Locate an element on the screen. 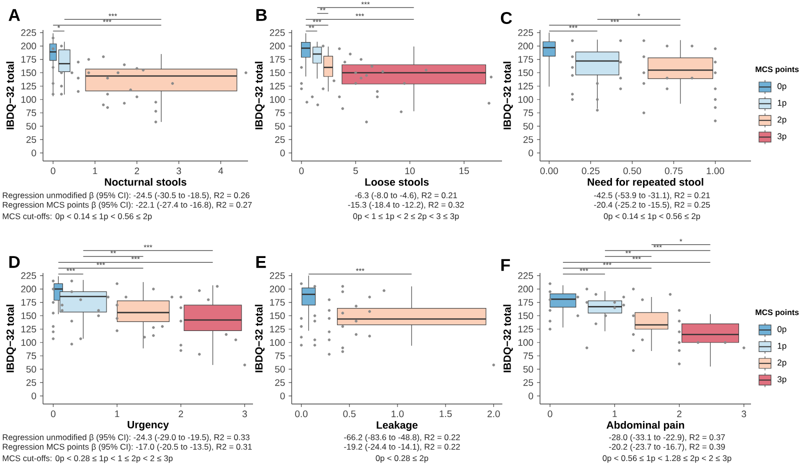 This screenshot has height=466, width=800. legend-label: 3p is located at coordinates (782, 380).